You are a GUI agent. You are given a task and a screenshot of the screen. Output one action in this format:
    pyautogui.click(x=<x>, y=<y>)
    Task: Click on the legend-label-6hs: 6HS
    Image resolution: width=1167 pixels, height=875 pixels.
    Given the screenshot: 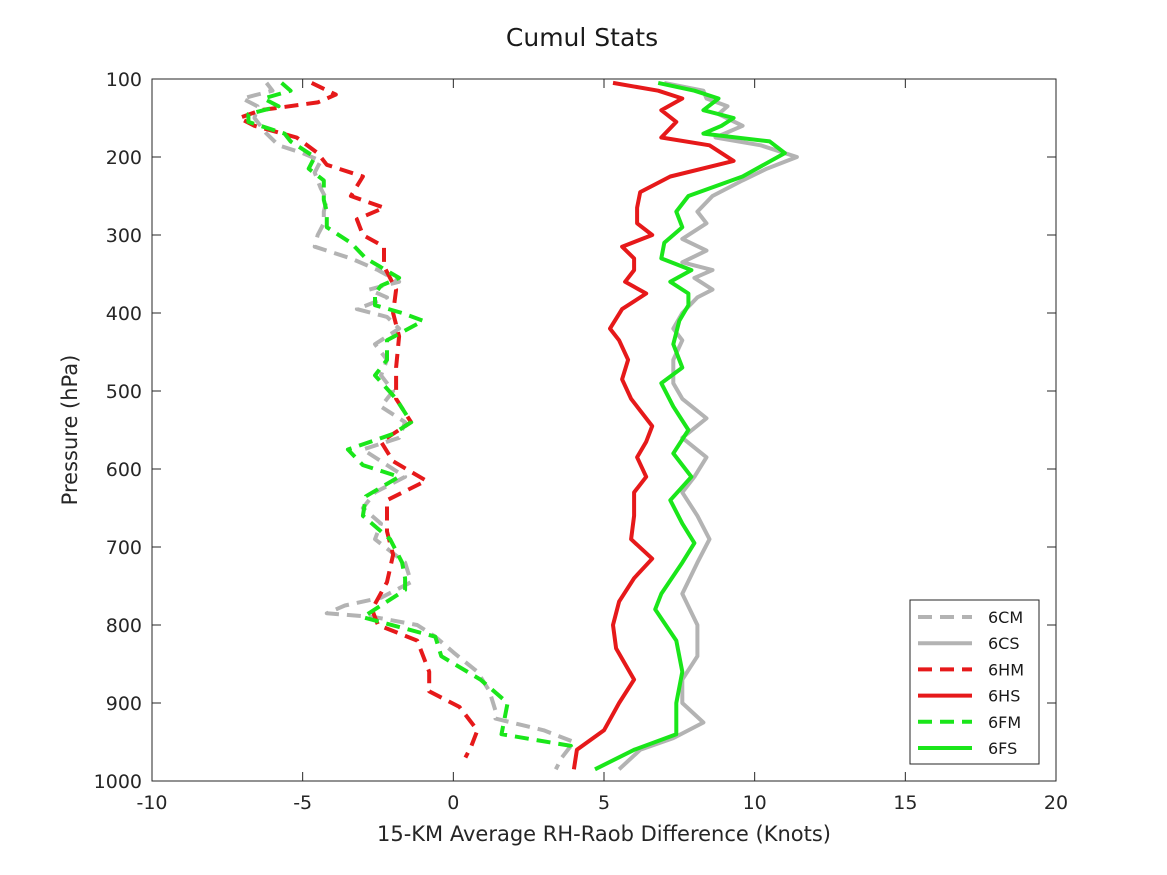 What is the action you would take?
    pyautogui.click(x=1004, y=696)
    